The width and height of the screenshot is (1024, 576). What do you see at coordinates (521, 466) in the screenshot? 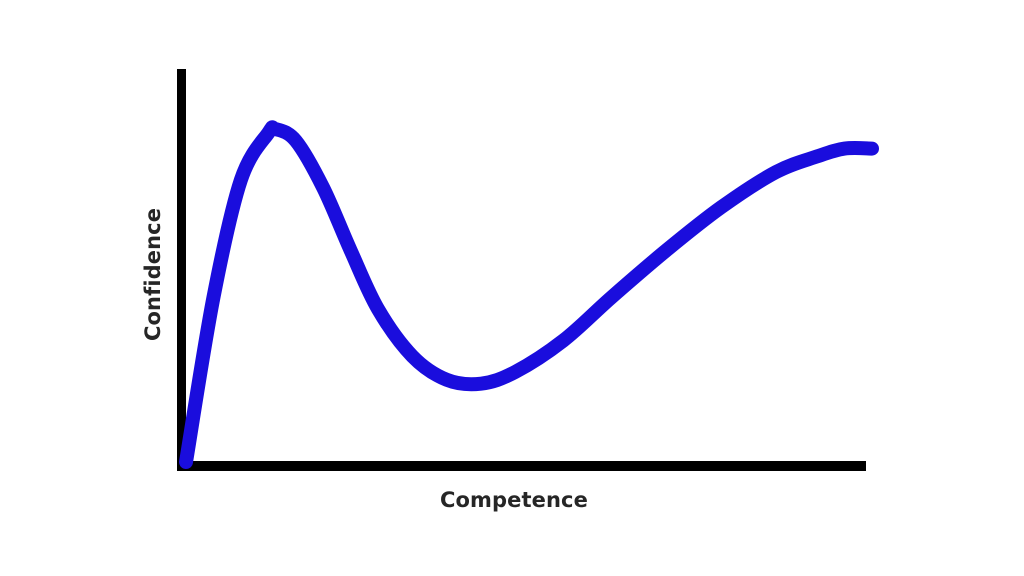
I see `x-axis-line` at bounding box center [521, 466].